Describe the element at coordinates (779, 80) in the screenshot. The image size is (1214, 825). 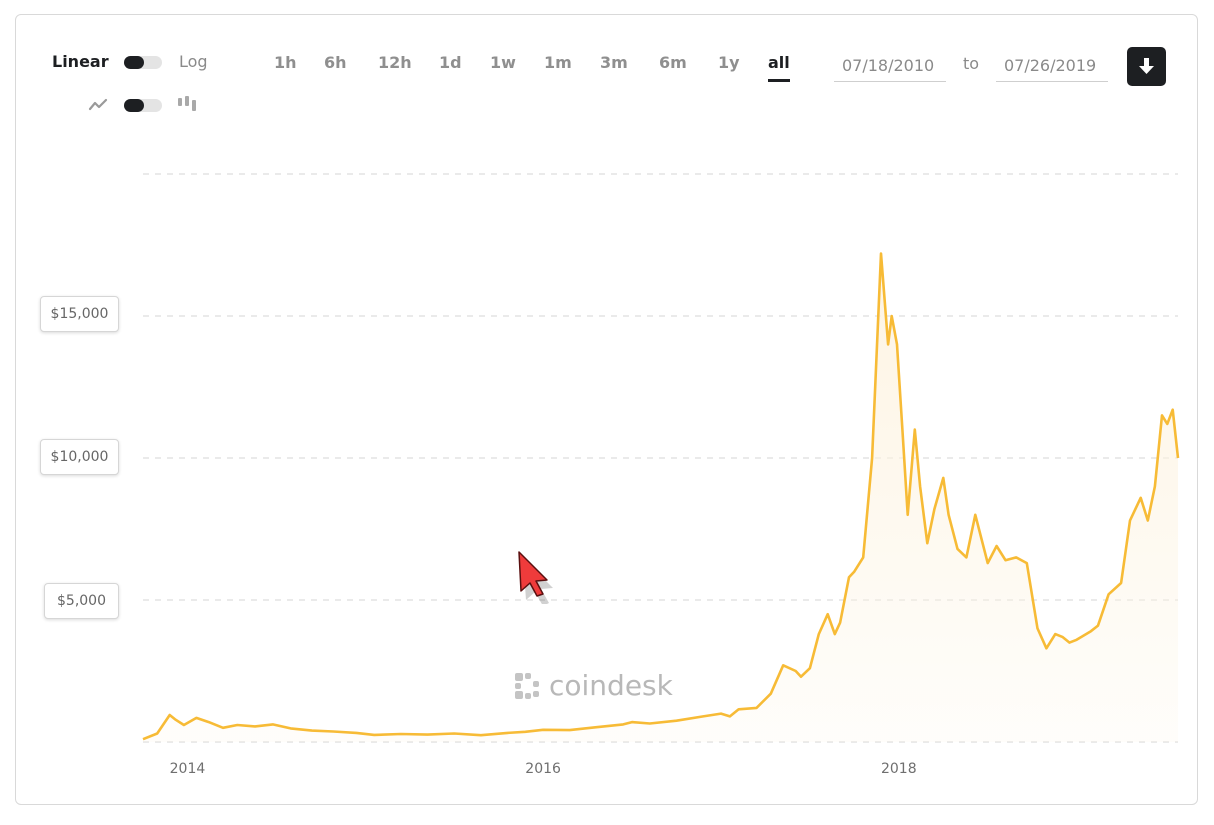
I see `active-range-indicator` at that location.